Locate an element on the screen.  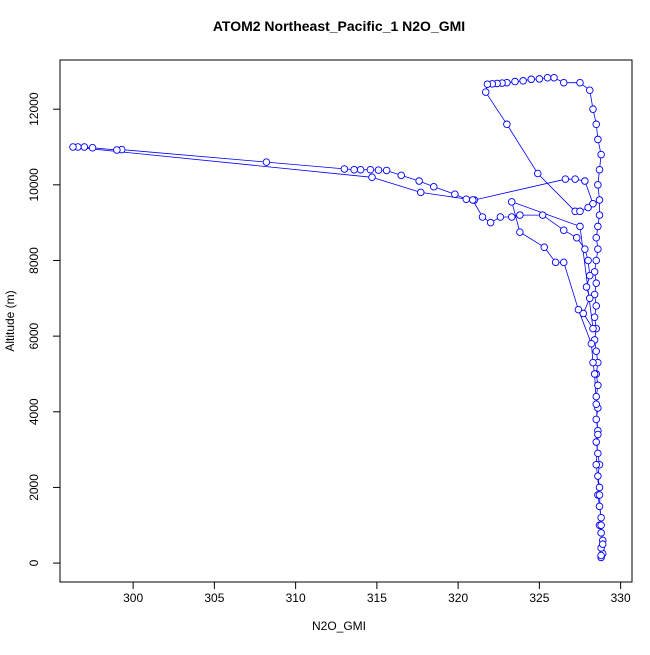
chart-title: ATOM2 Northeast_Pacific_1 N2O_GMI is located at coordinates (339, 26).